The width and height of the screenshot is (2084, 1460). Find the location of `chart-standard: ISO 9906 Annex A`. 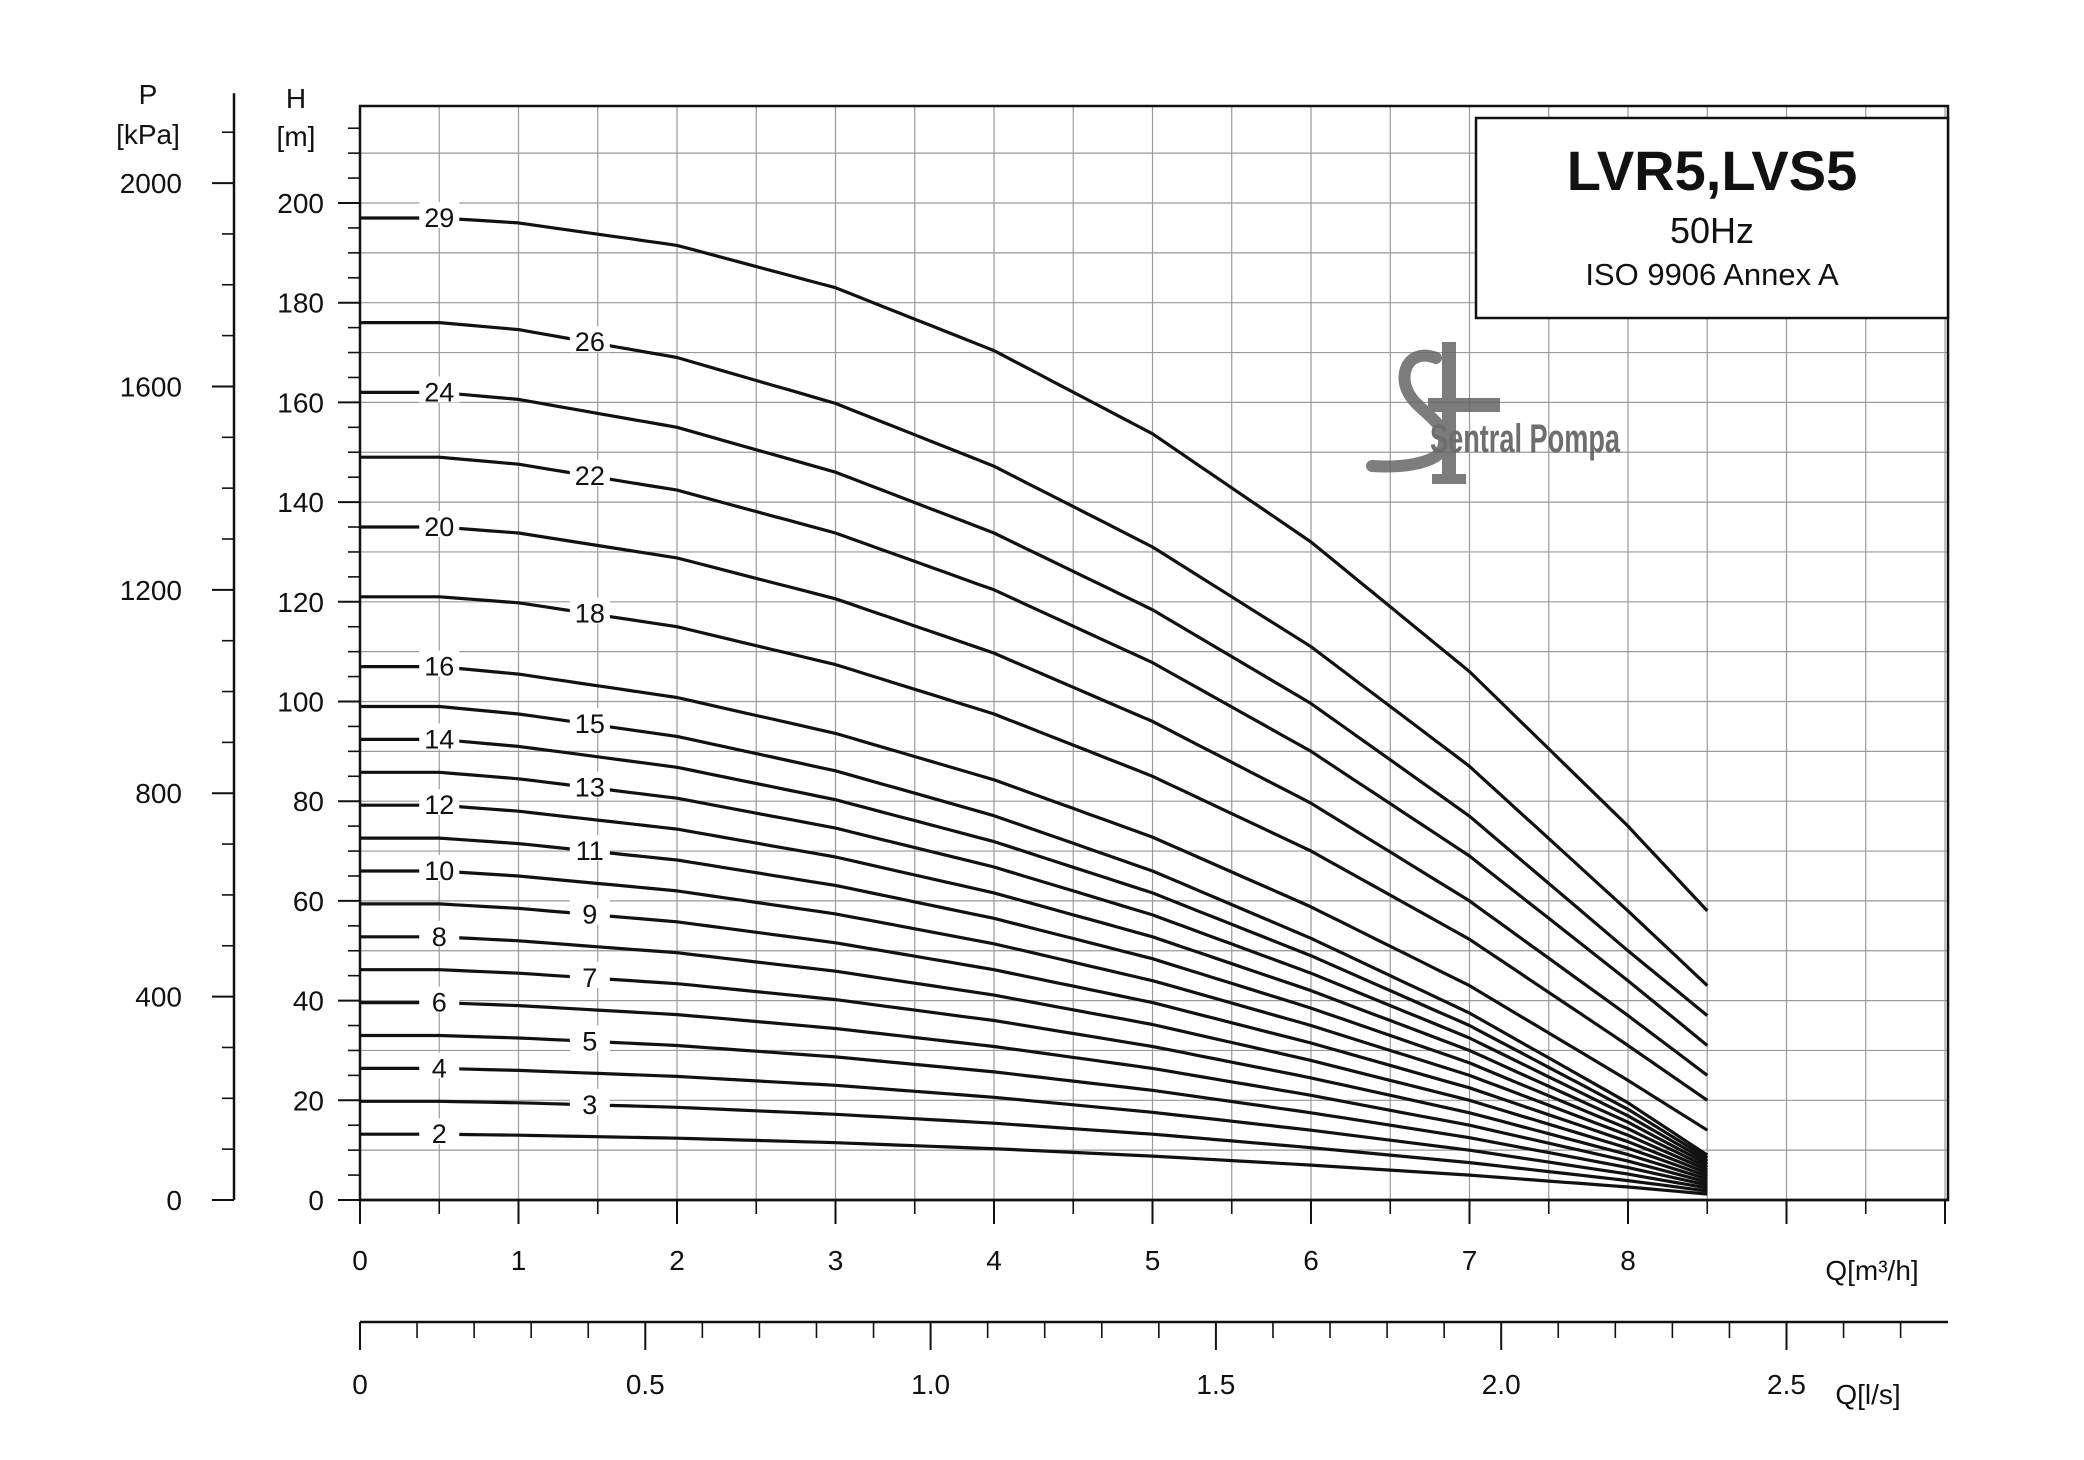

chart-standard: ISO 9906 Annex A is located at coordinates (1712, 274).